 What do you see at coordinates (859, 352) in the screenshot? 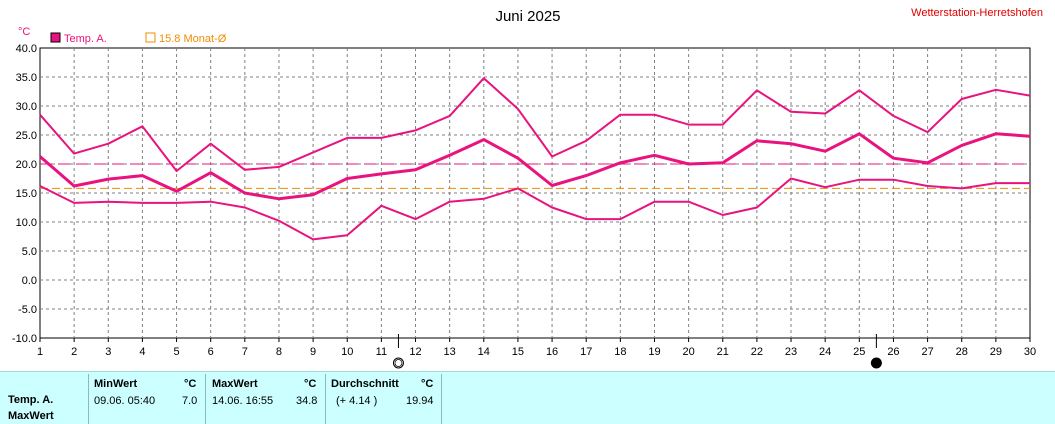
I see `x-tick-label: 25` at bounding box center [859, 352].